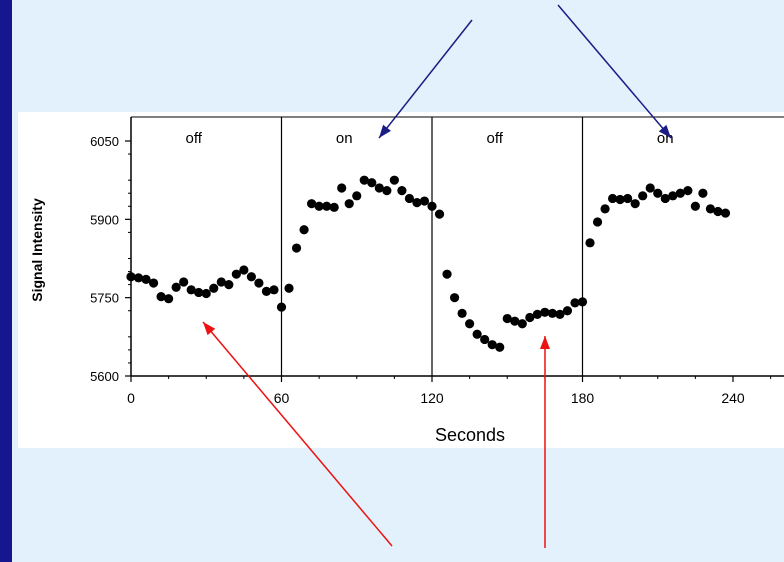 The image size is (784, 562). What do you see at coordinates (104, 219) in the screenshot?
I see `y-tick-label: 5900` at bounding box center [104, 219].